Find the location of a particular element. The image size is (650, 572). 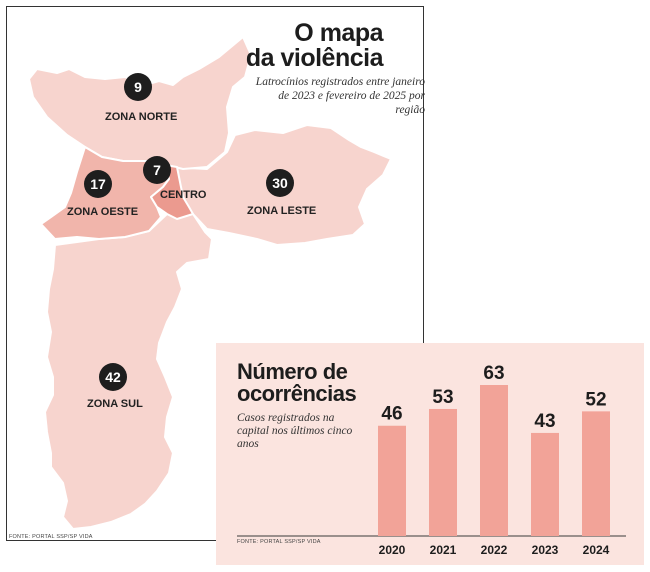

zona-leste-count-badge: 30 is located at coordinates (280, 183).